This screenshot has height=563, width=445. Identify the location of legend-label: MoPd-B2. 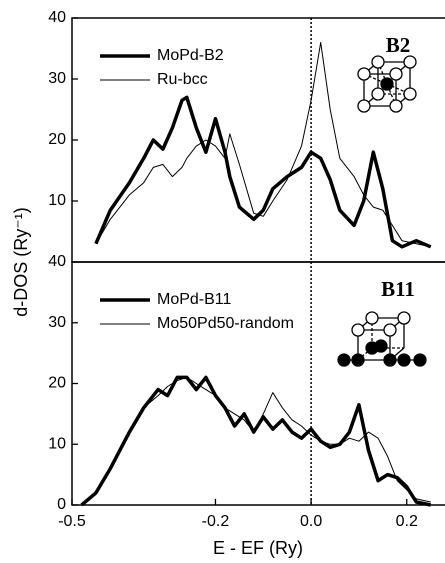
(190, 55).